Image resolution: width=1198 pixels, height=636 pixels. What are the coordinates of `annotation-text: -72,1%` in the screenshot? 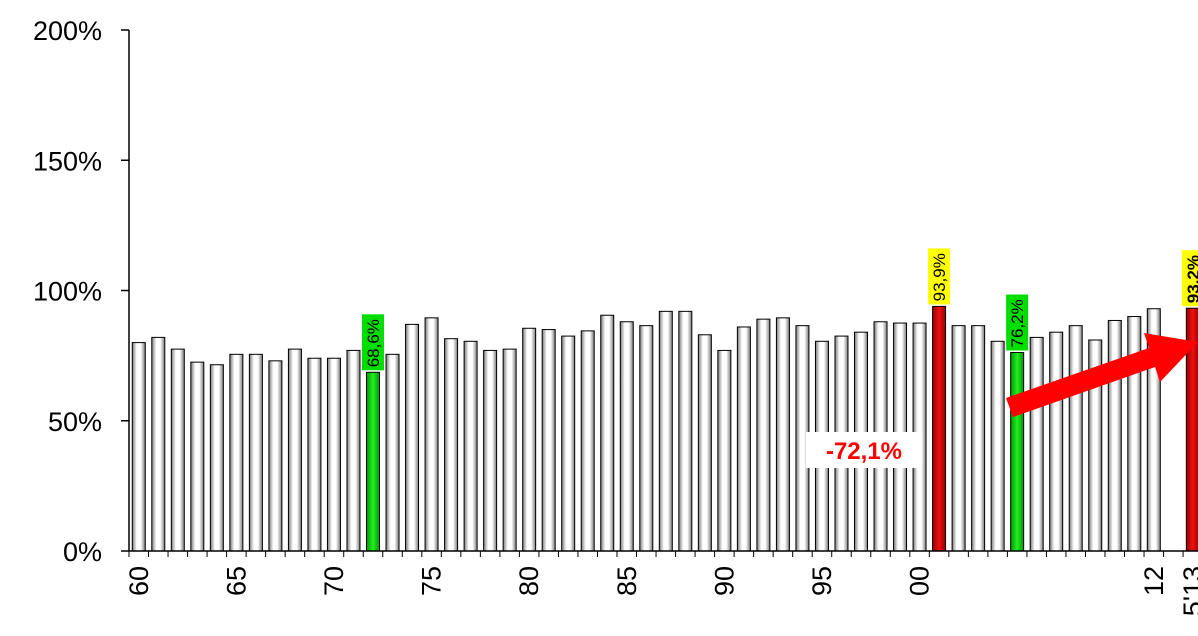 It's located at (864, 451).